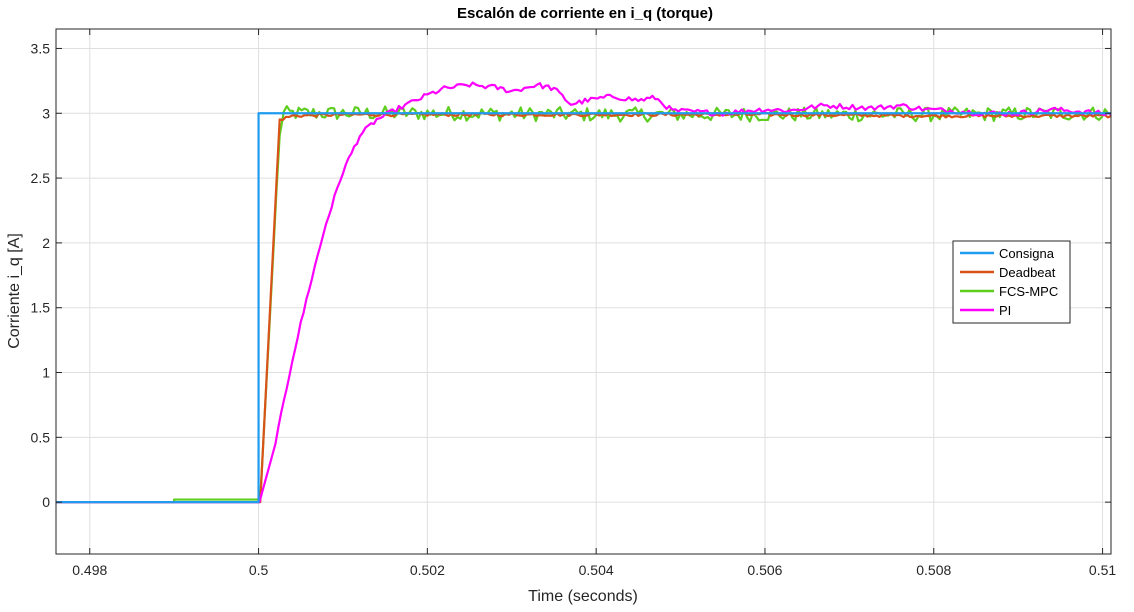  What do you see at coordinates (46, 243) in the screenshot?
I see `y-tick-label: 2` at bounding box center [46, 243].